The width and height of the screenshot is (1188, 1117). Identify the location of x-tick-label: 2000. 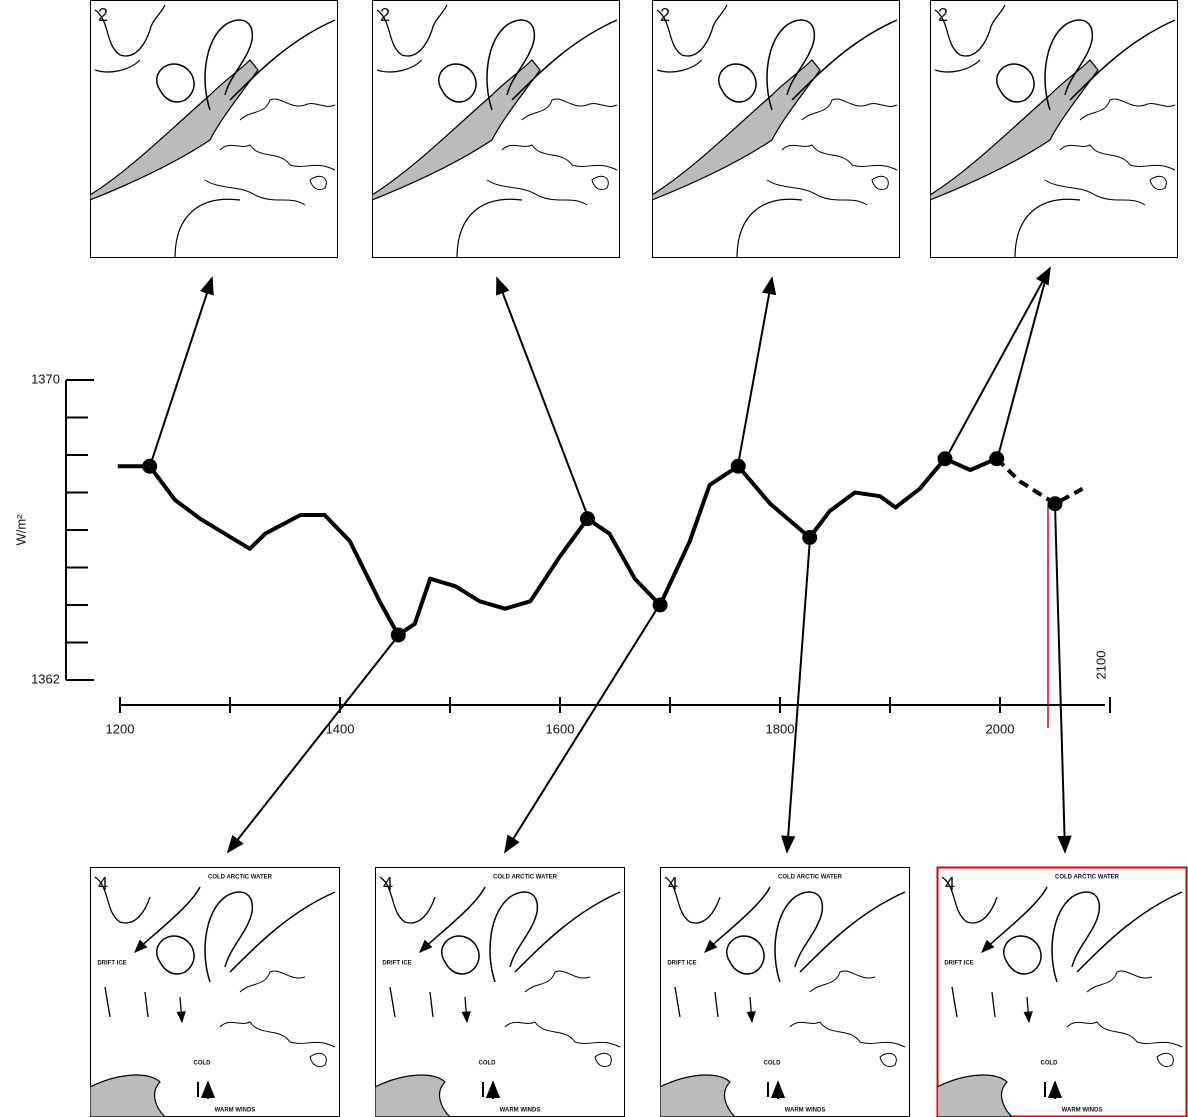
(1000, 728).